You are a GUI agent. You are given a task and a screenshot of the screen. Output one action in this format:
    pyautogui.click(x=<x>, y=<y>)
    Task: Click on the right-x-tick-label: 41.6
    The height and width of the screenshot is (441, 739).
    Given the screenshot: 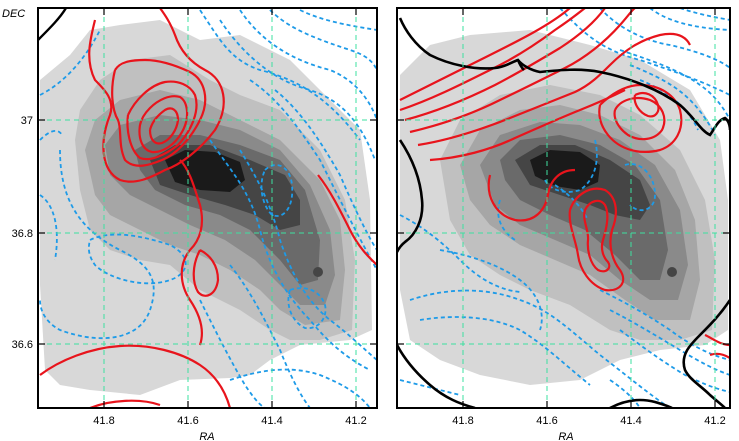 What is the action you would take?
    pyautogui.click(x=546, y=421)
    